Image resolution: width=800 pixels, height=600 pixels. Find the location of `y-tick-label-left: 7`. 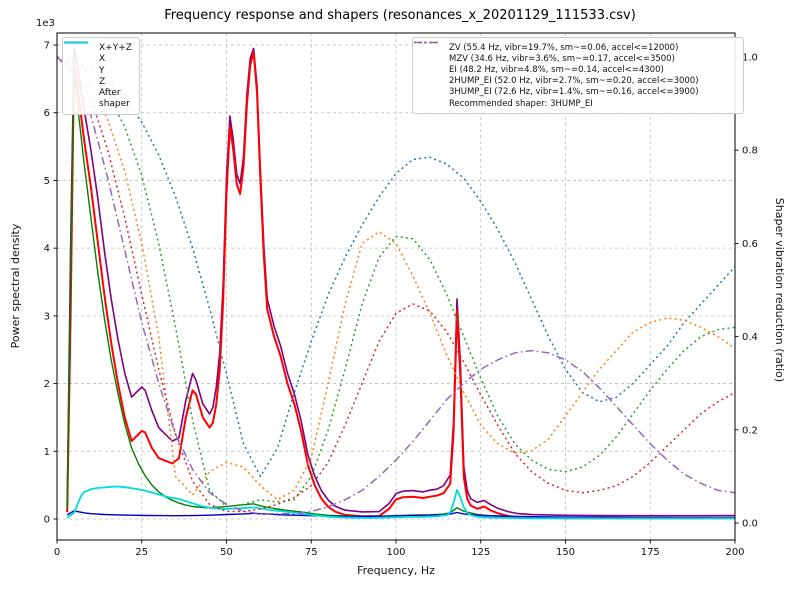

y-tick-label-left: 7 is located at coordinates (47, 46).